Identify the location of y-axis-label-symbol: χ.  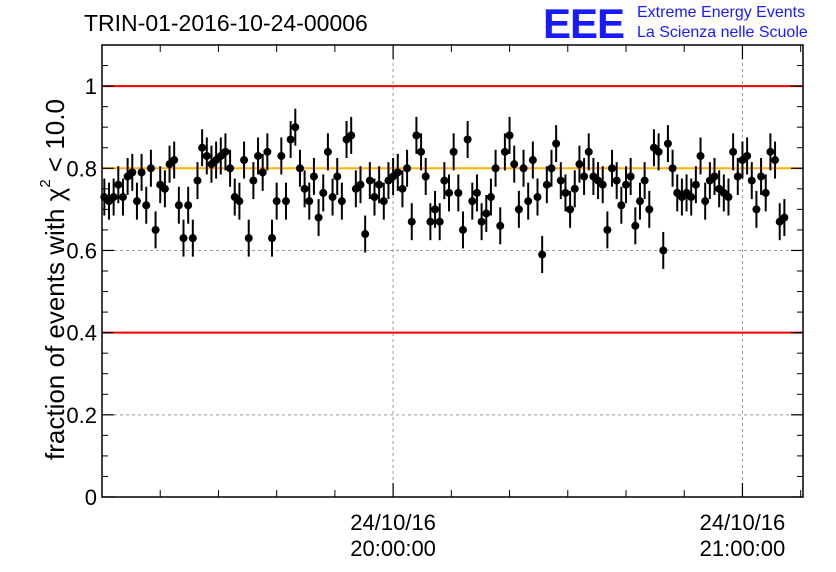
(55, 194).